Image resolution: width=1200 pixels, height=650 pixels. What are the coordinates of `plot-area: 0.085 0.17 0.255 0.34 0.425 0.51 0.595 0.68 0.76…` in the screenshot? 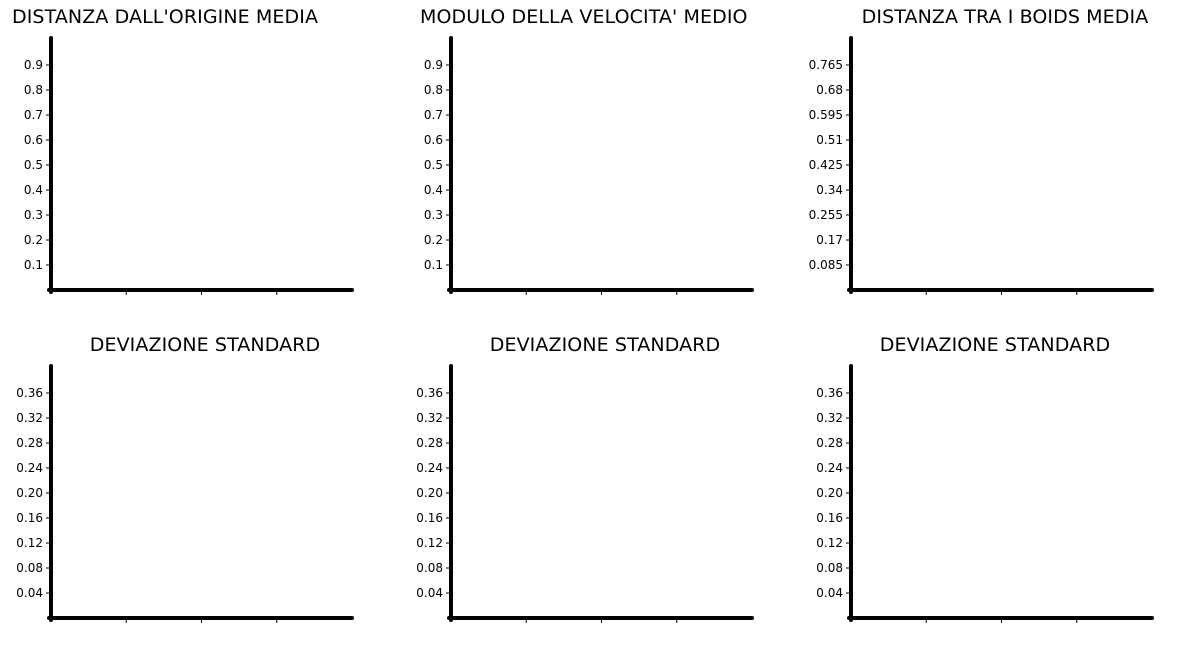 It's located at (981, 165).